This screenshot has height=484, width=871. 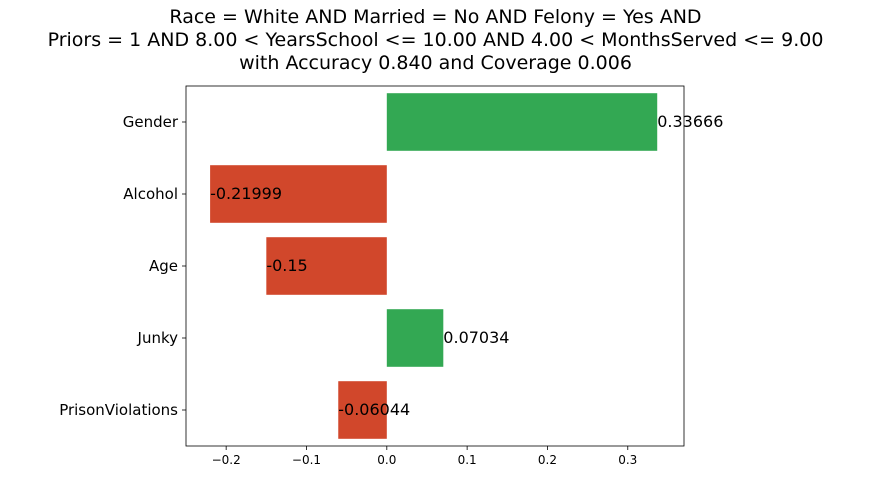 What do you see at coordinates (522, 122) in the screenshot?
I see `bar-gender` at bounding box center [522, 122].